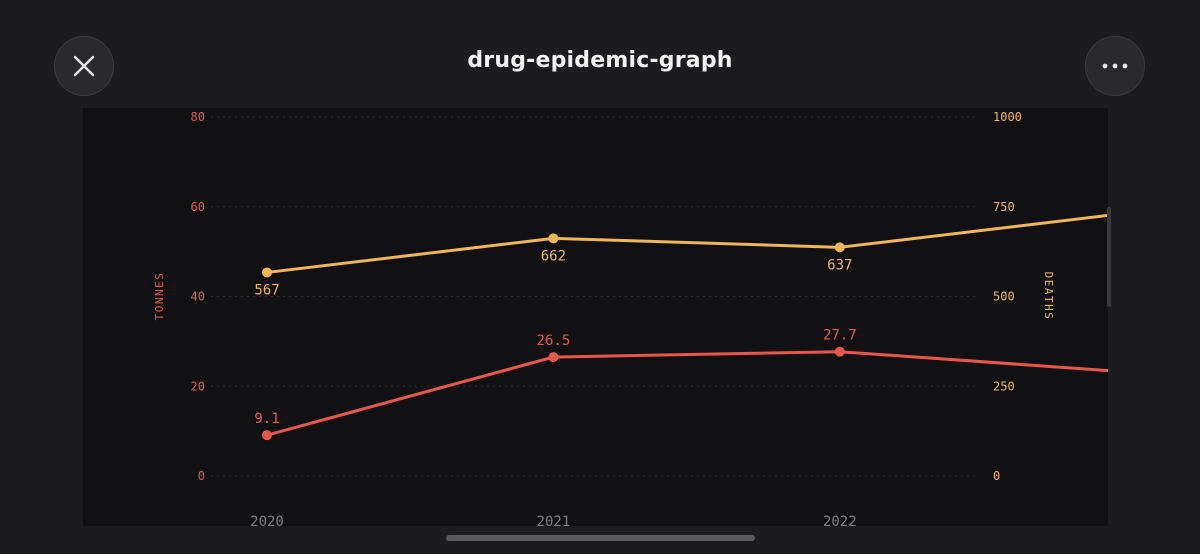 This screenshot has width=1200, height=554. What do you see at coordinates (198, 207) in the screenshot?
I see `left-tick-label: 60` at bounding box center [198, 207].